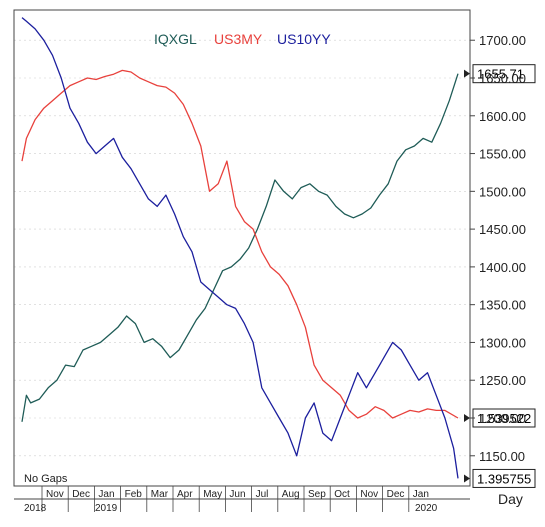 The width and height of the screenshot is (545, 527). I want to click on x-year-label: 2020, so click(426, 508).